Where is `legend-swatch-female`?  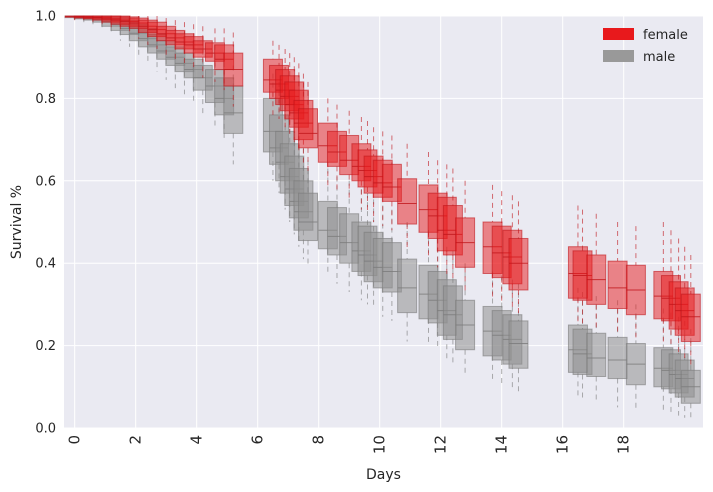 legend-swatch-female is located at coordinates (618, 34).